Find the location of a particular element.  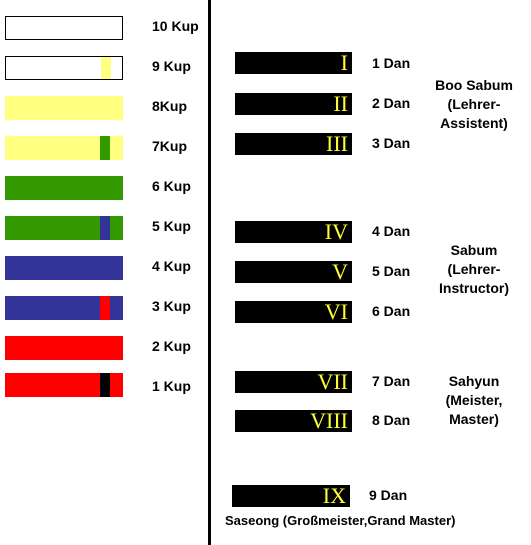

dan-label: 4 Dan is located at coordinates (391, 231).